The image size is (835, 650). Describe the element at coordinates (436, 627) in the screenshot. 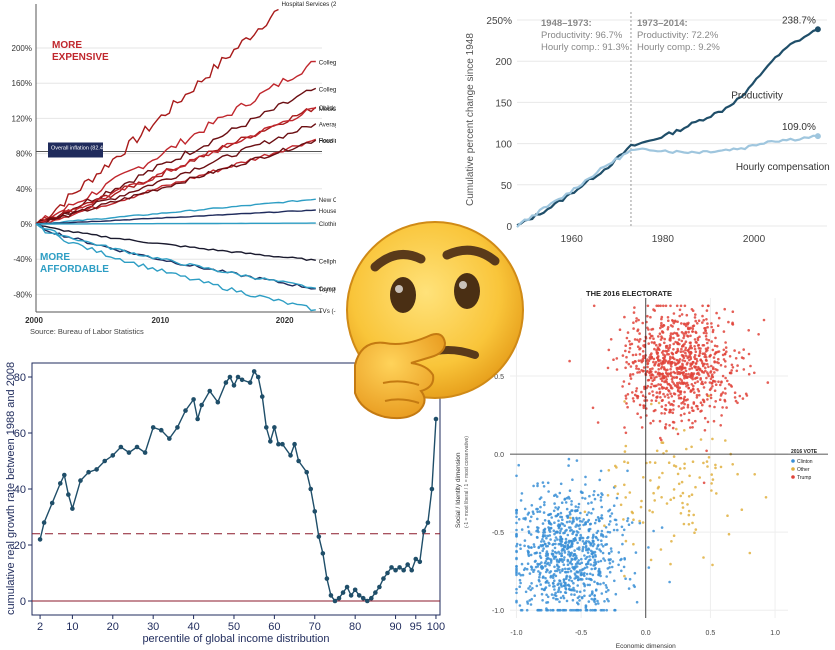

I see `x-tick-label: 100` at that location.